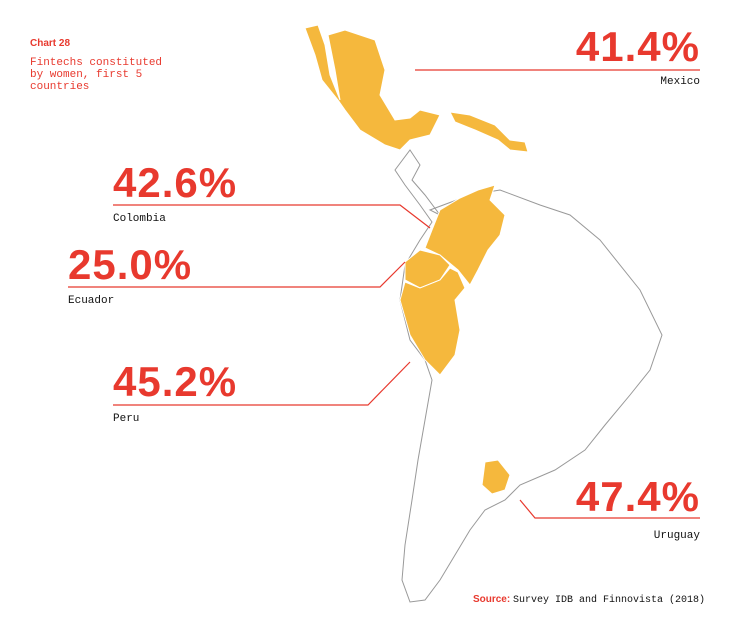  I want to click on chart-label: Chart 28, so click(50, 43).